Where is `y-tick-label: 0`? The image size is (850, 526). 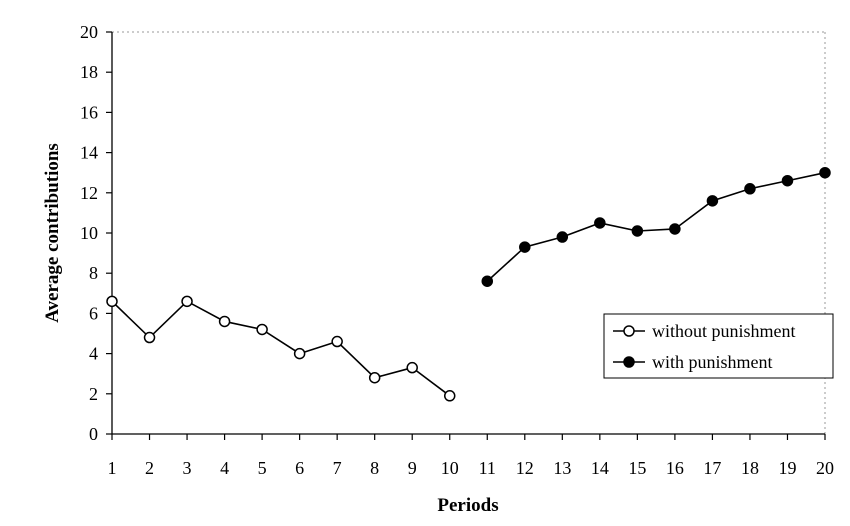 y-tick-label: 0 is located at coordinates (93, 434).